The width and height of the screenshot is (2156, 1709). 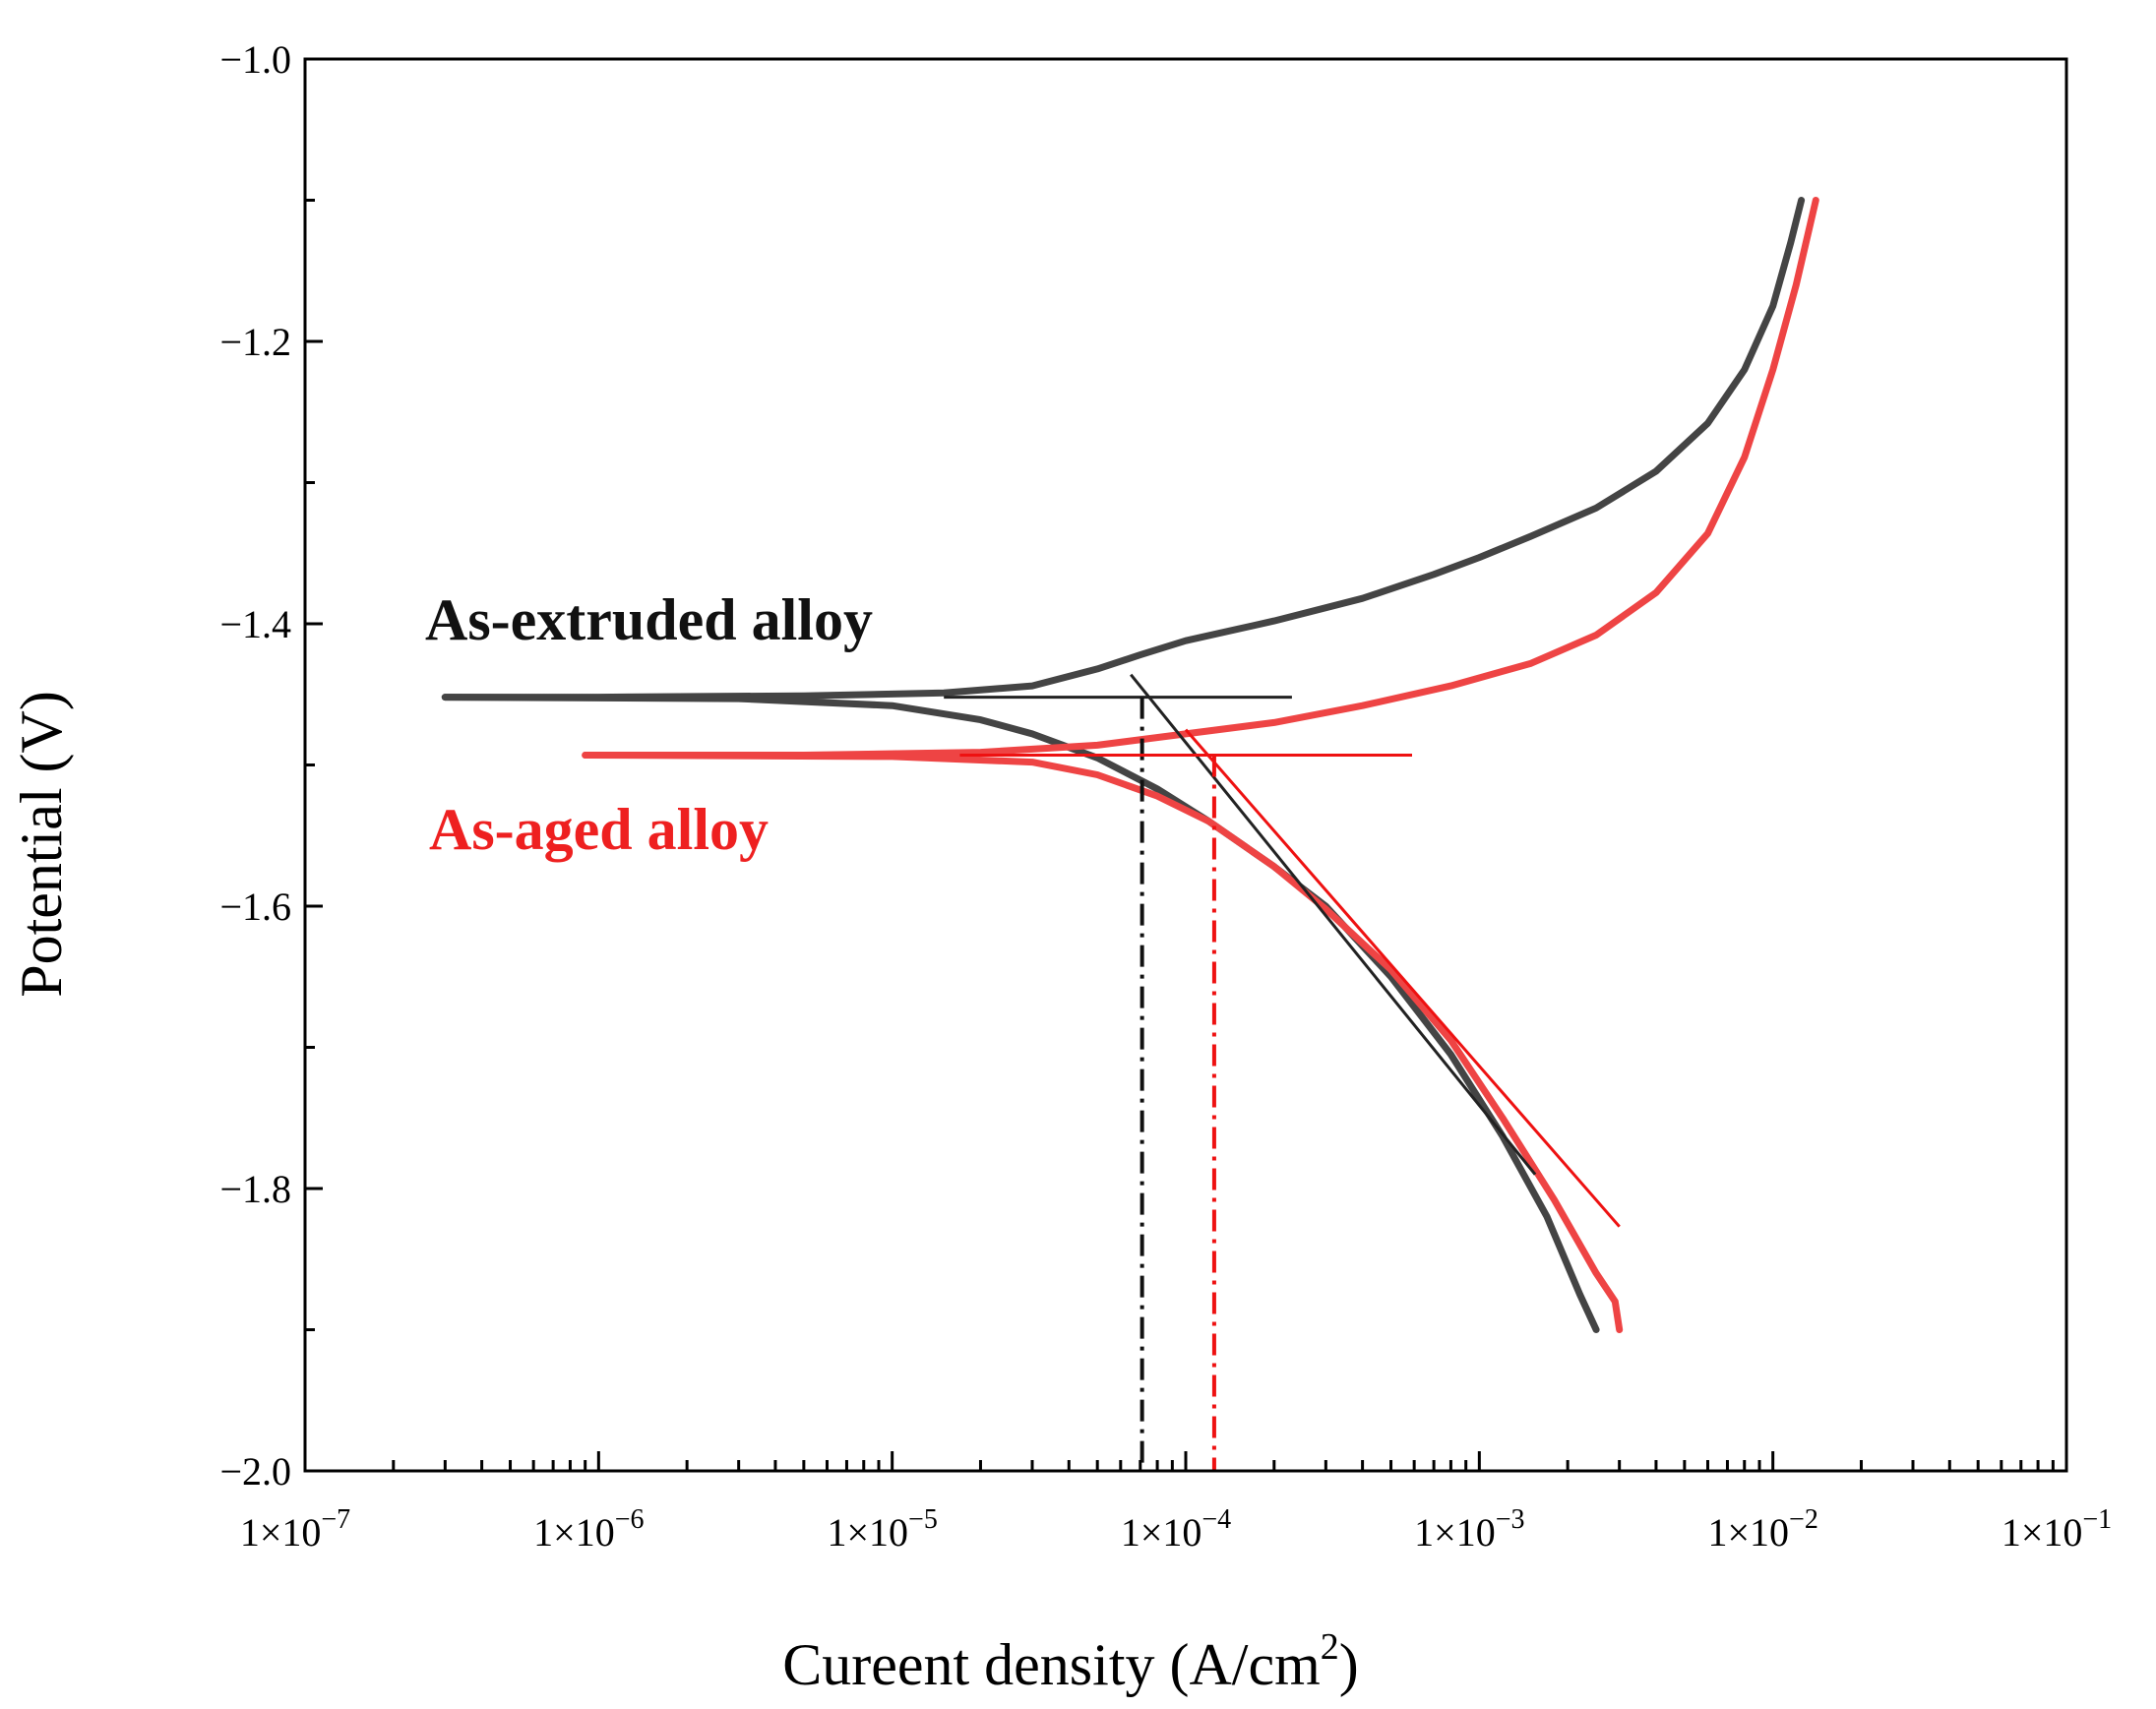 I want to click on x-axis-title-suffix: ), so click(x=1349, y=1664).